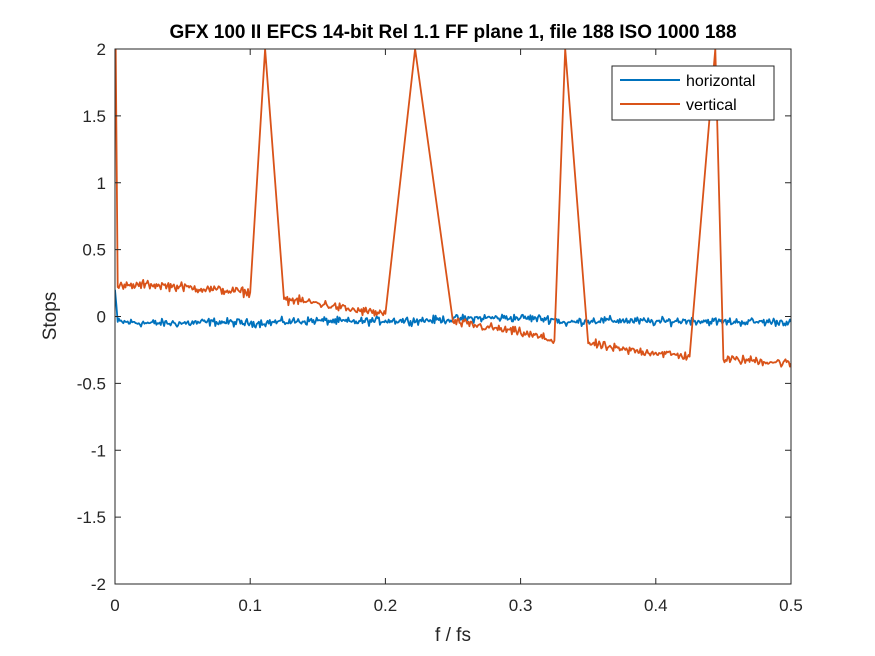  What do you see at coordinates (453, 309) in the screenshot?
I see `series-line-horizontal` at bounding box center [453, 309].